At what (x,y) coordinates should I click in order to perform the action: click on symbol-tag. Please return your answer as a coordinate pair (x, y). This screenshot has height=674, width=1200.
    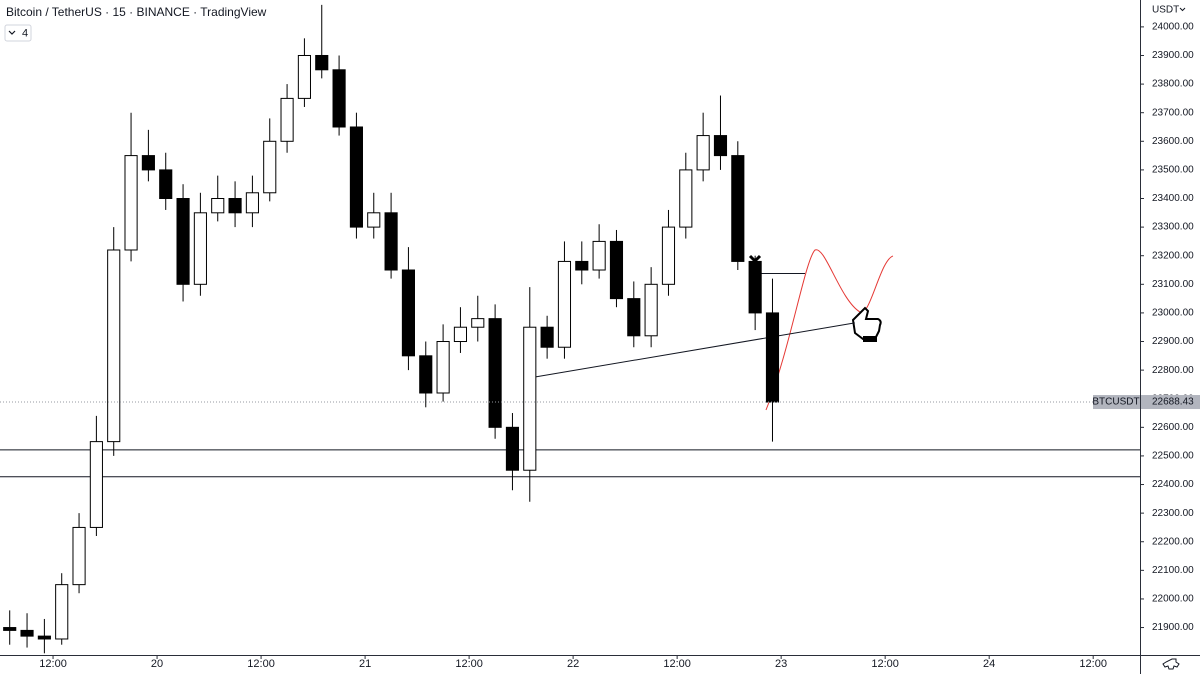
    Looking at the image, I should click on (1116, 402).